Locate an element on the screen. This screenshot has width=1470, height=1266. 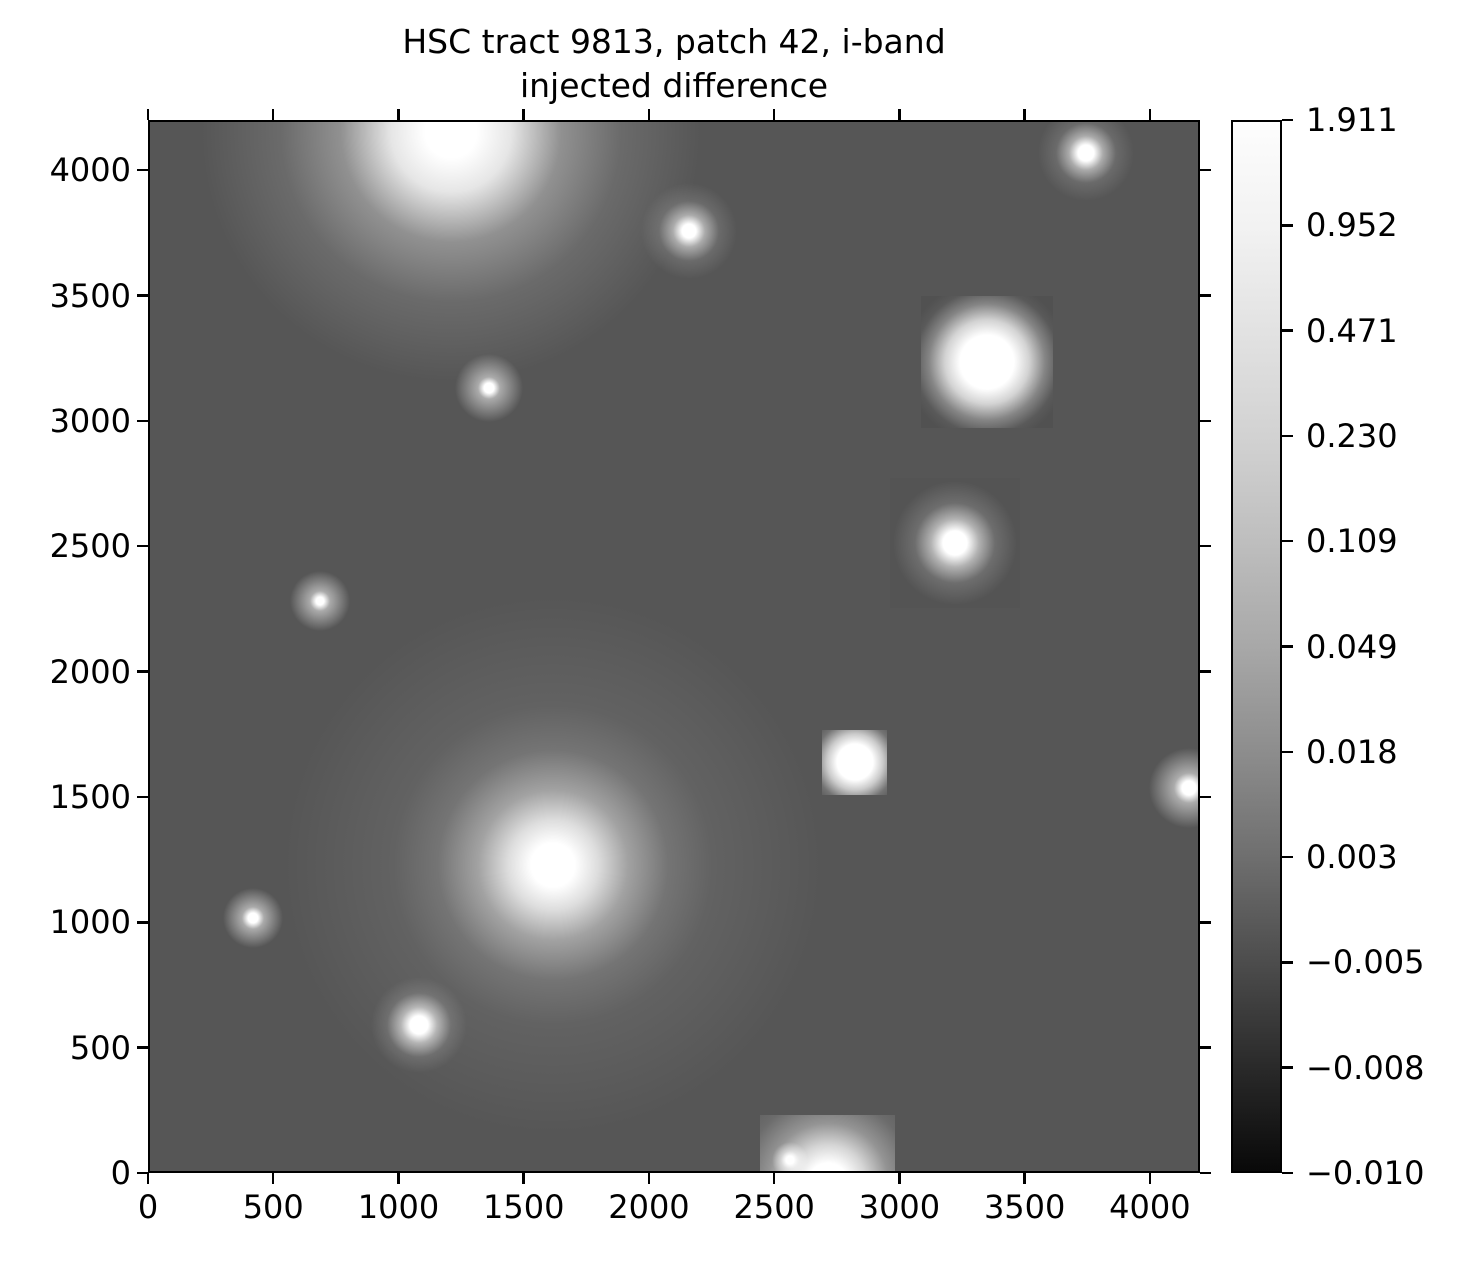
x-axis-tick-label: 4000 is located at coordinates (1150, 1207).